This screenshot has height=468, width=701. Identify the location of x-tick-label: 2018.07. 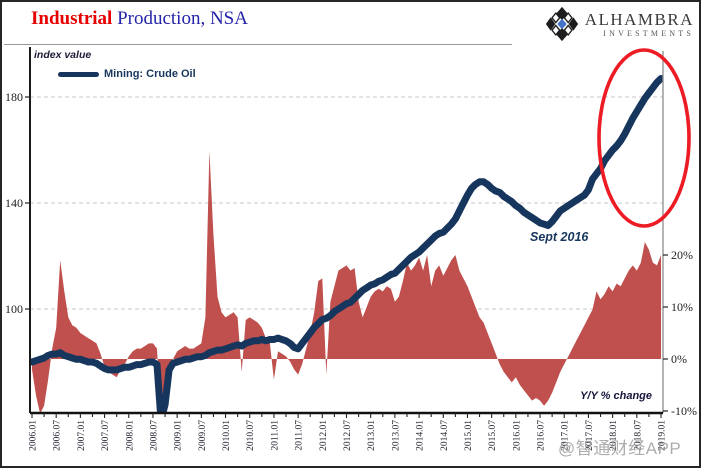
(638, 435).